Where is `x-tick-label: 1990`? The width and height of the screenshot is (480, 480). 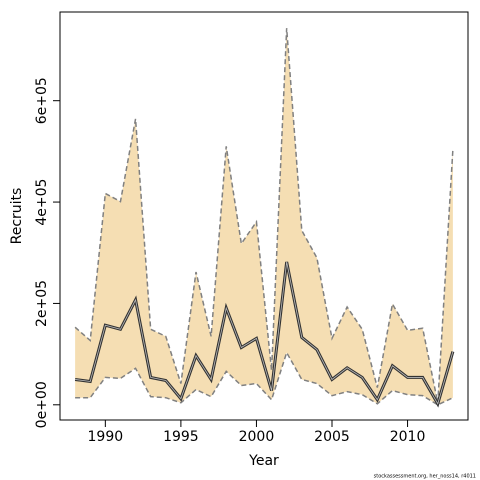
x-tick-label: 1990 is located at coordinates (106, 437).